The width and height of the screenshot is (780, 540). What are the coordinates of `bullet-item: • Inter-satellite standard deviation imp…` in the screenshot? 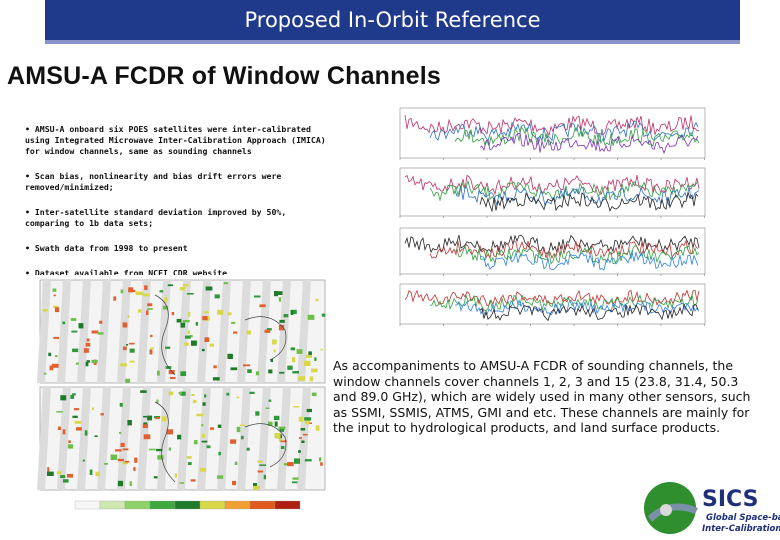 It's located at (156, 217).